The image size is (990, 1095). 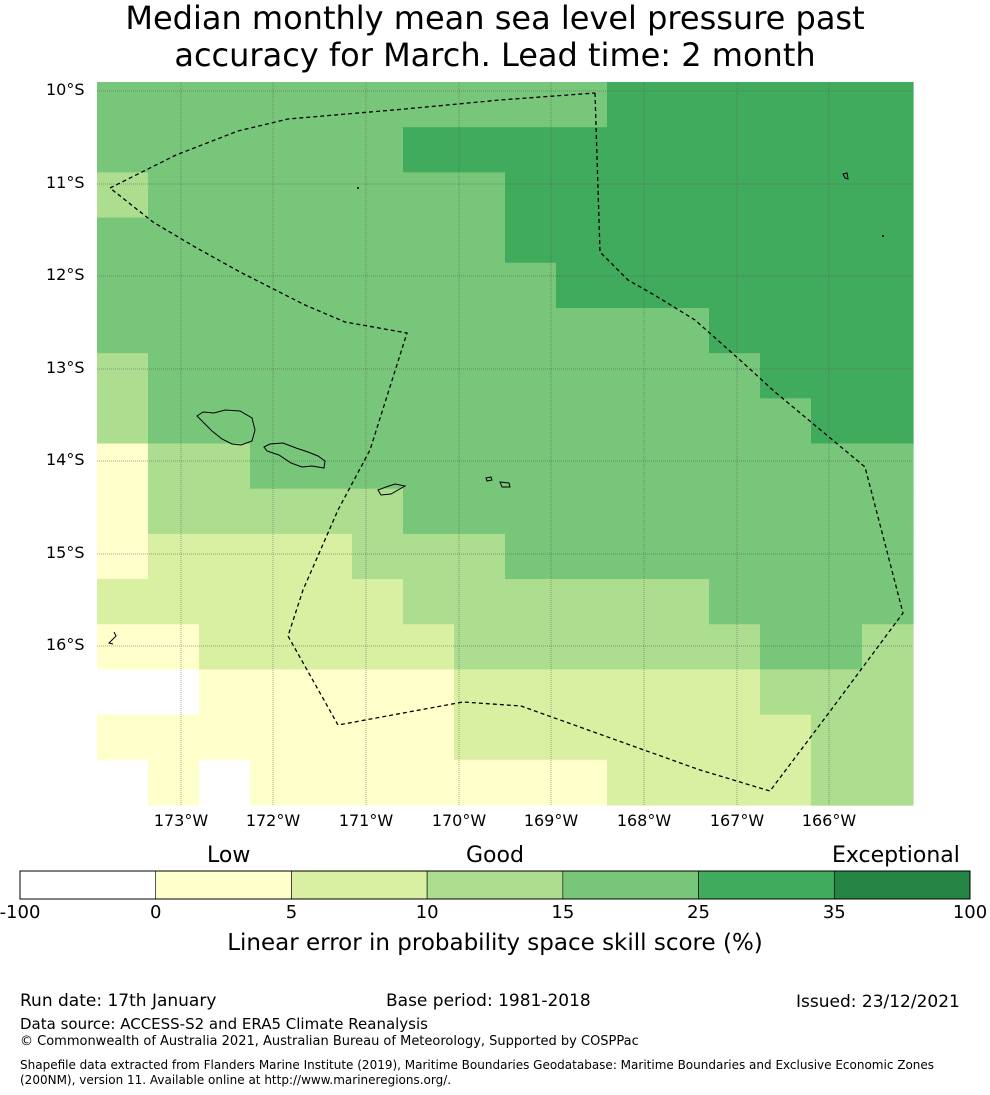 What do you see at coordinates (845, 176) in the screenshot?
I see `island-swains` at bounding box center [845, 176].